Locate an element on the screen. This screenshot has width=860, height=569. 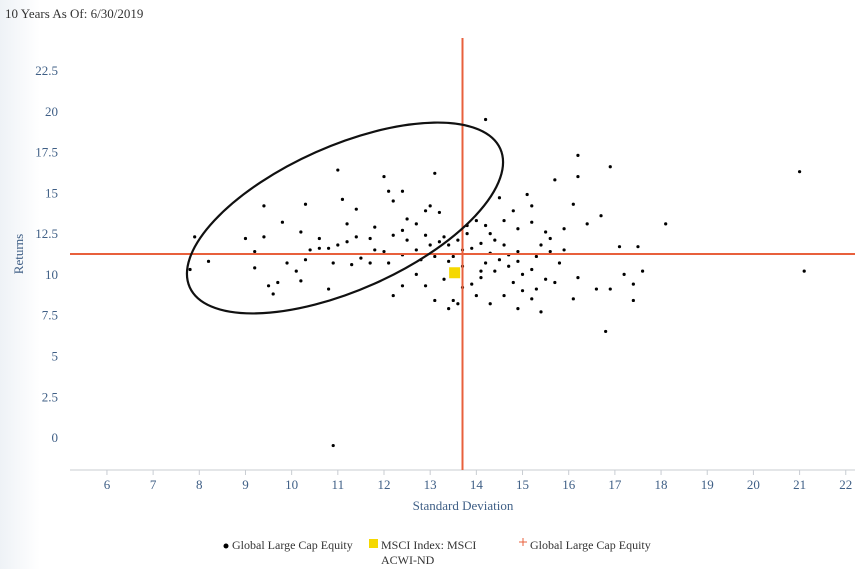
x-tick-label: 14 is located at coordinates (477, 484).